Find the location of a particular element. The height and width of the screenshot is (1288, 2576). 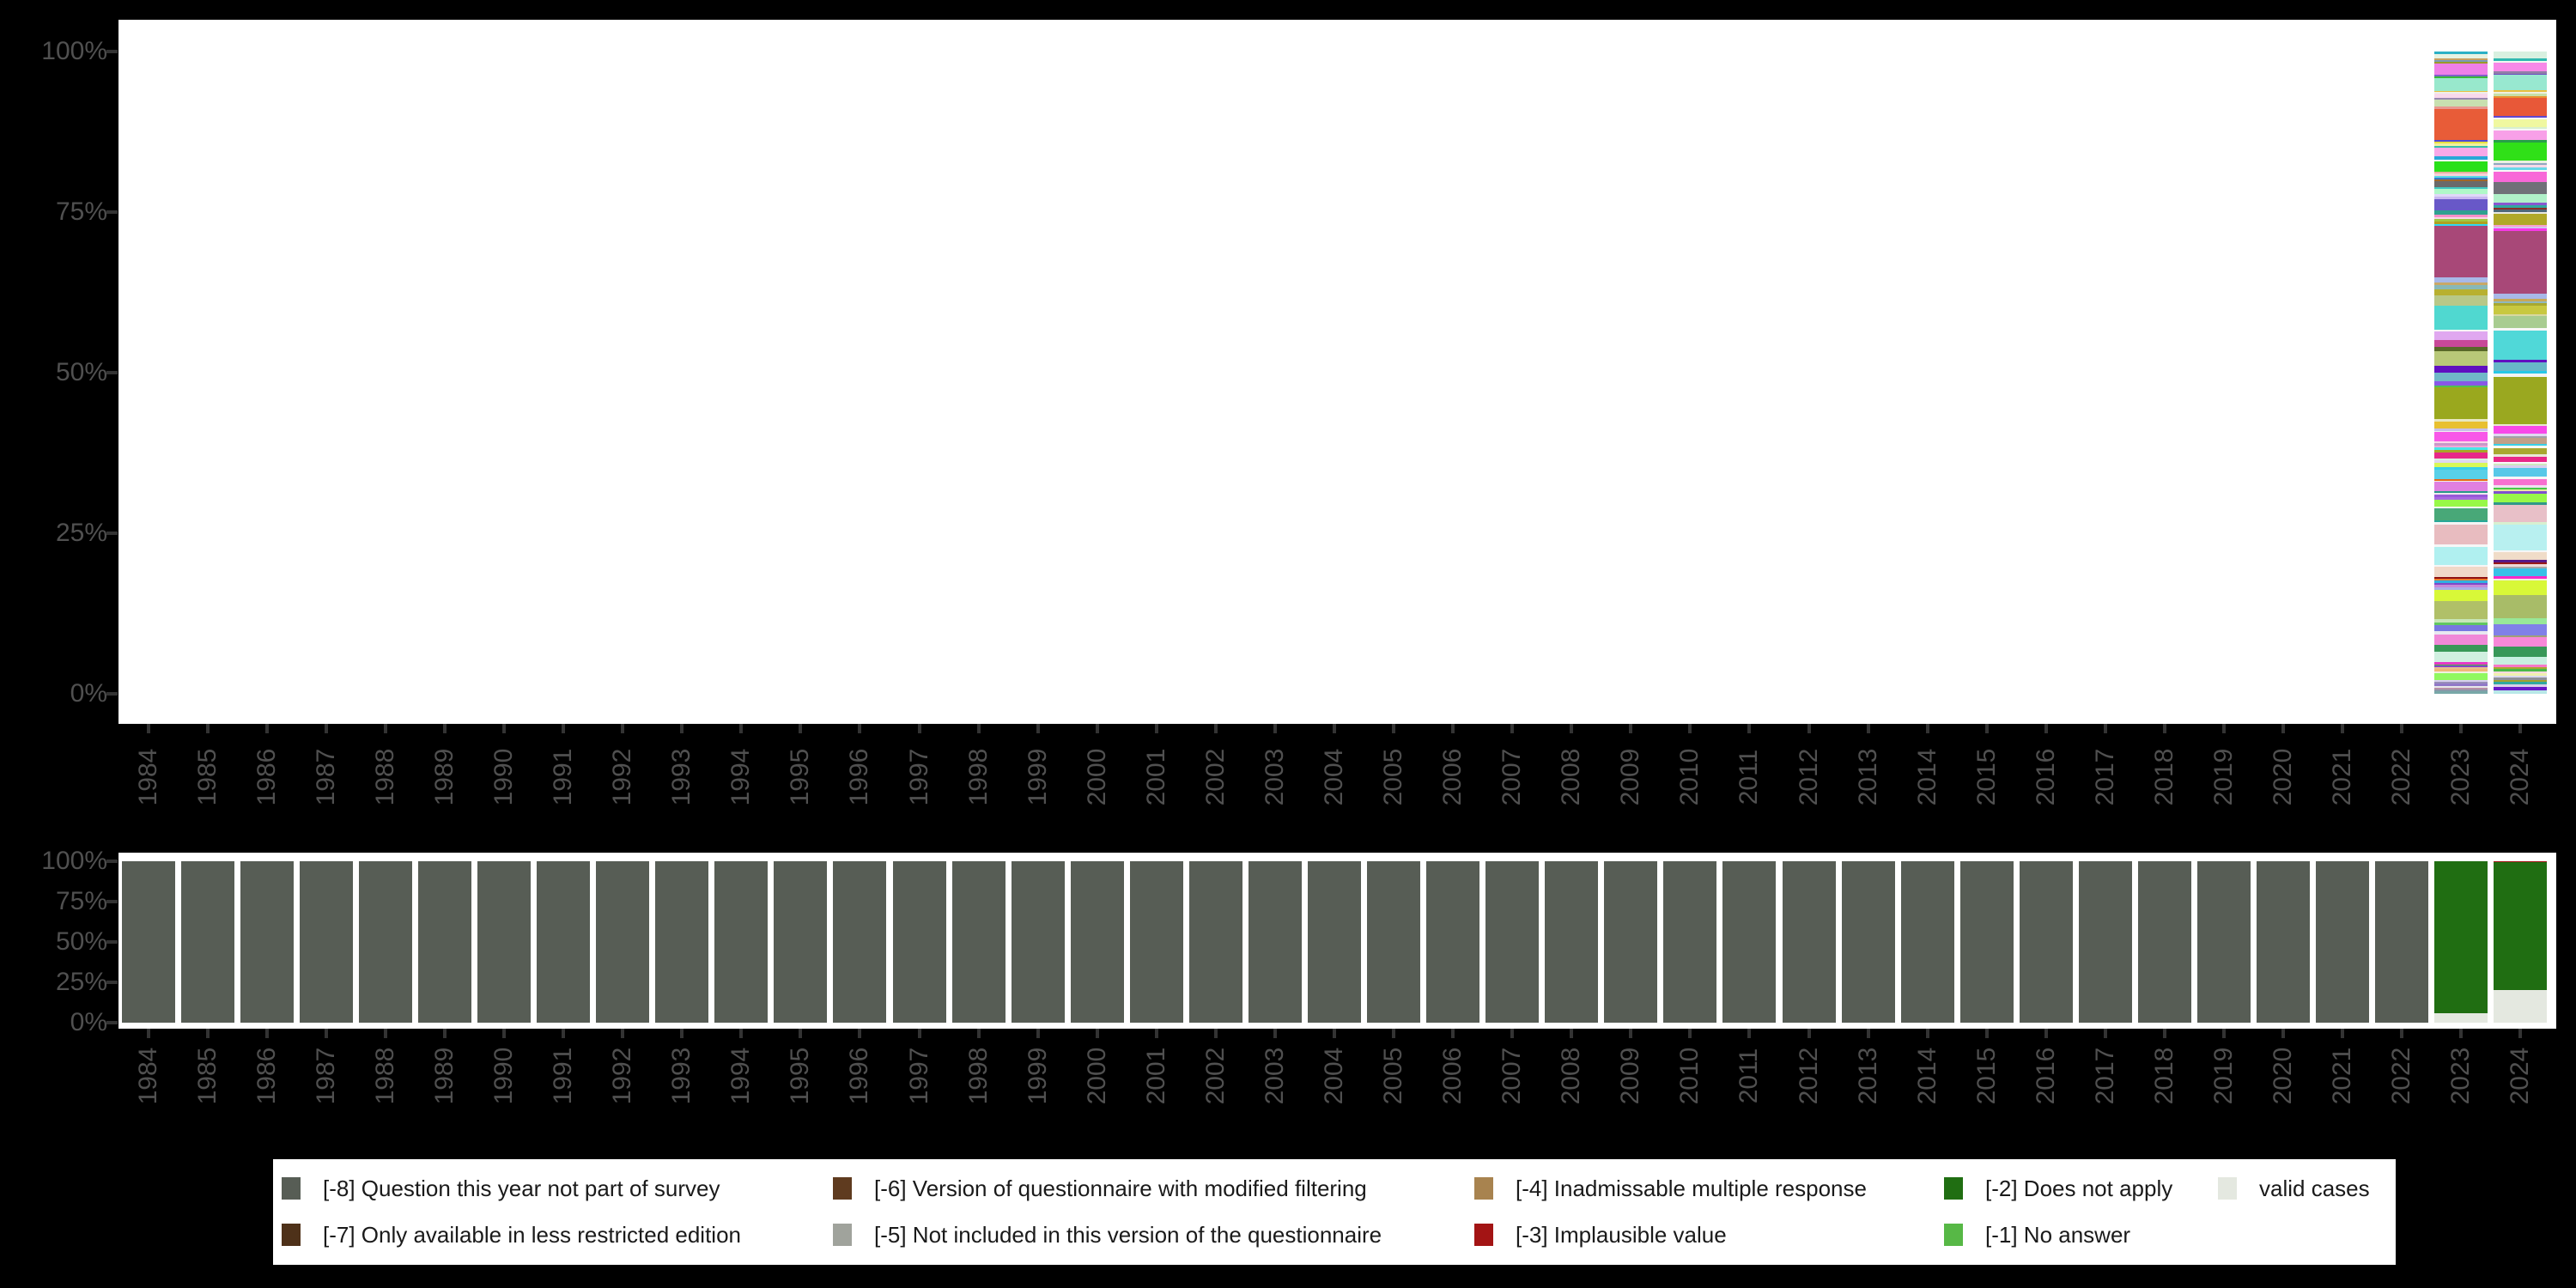

x-axis-year-label: 1986 is located at coordinates (266, 777).